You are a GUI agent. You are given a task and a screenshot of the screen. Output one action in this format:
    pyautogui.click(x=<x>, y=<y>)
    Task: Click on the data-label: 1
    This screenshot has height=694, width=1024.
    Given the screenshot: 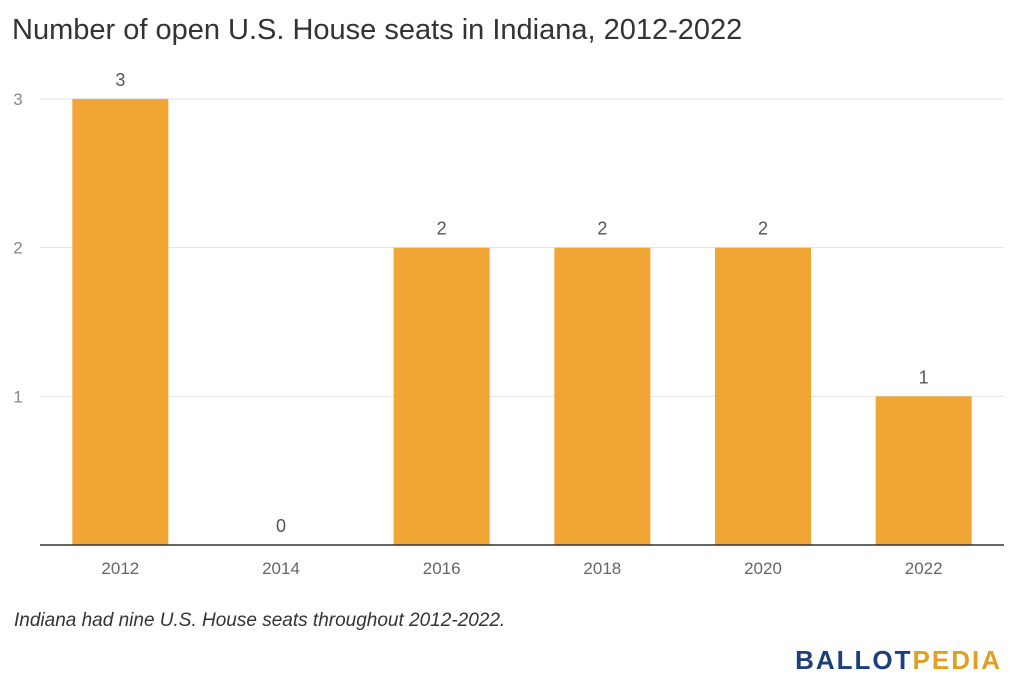 What is the action you would take?
    pyautogui.click(x=924, y=377)
    